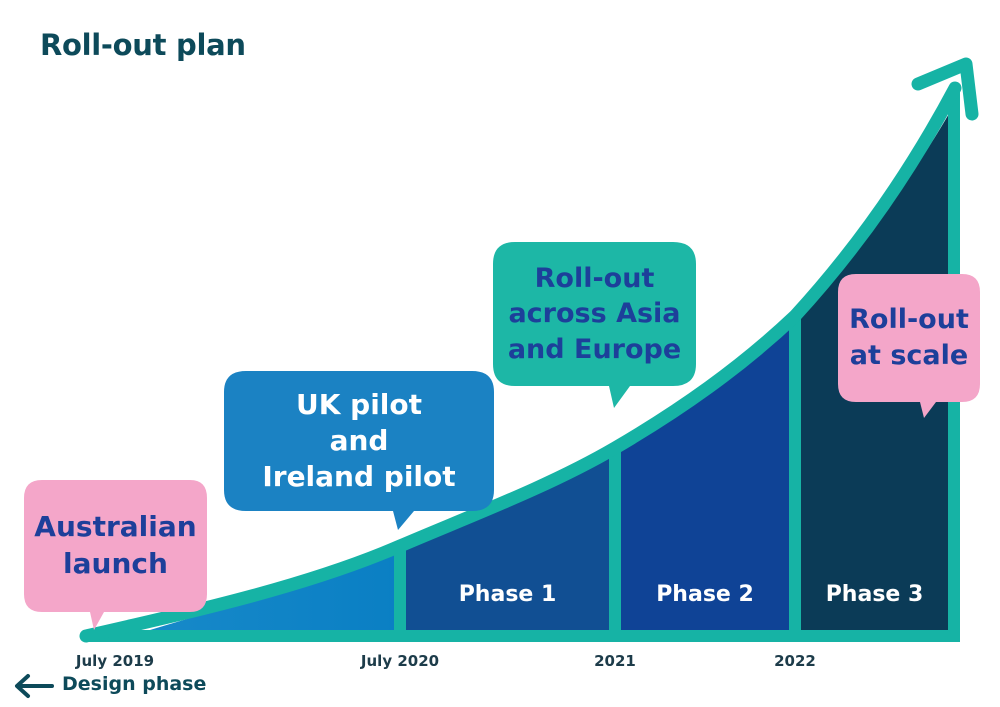 This screenshot has height=707, width=1000. I want to click on arrow-left-icon, so click(34, 686).